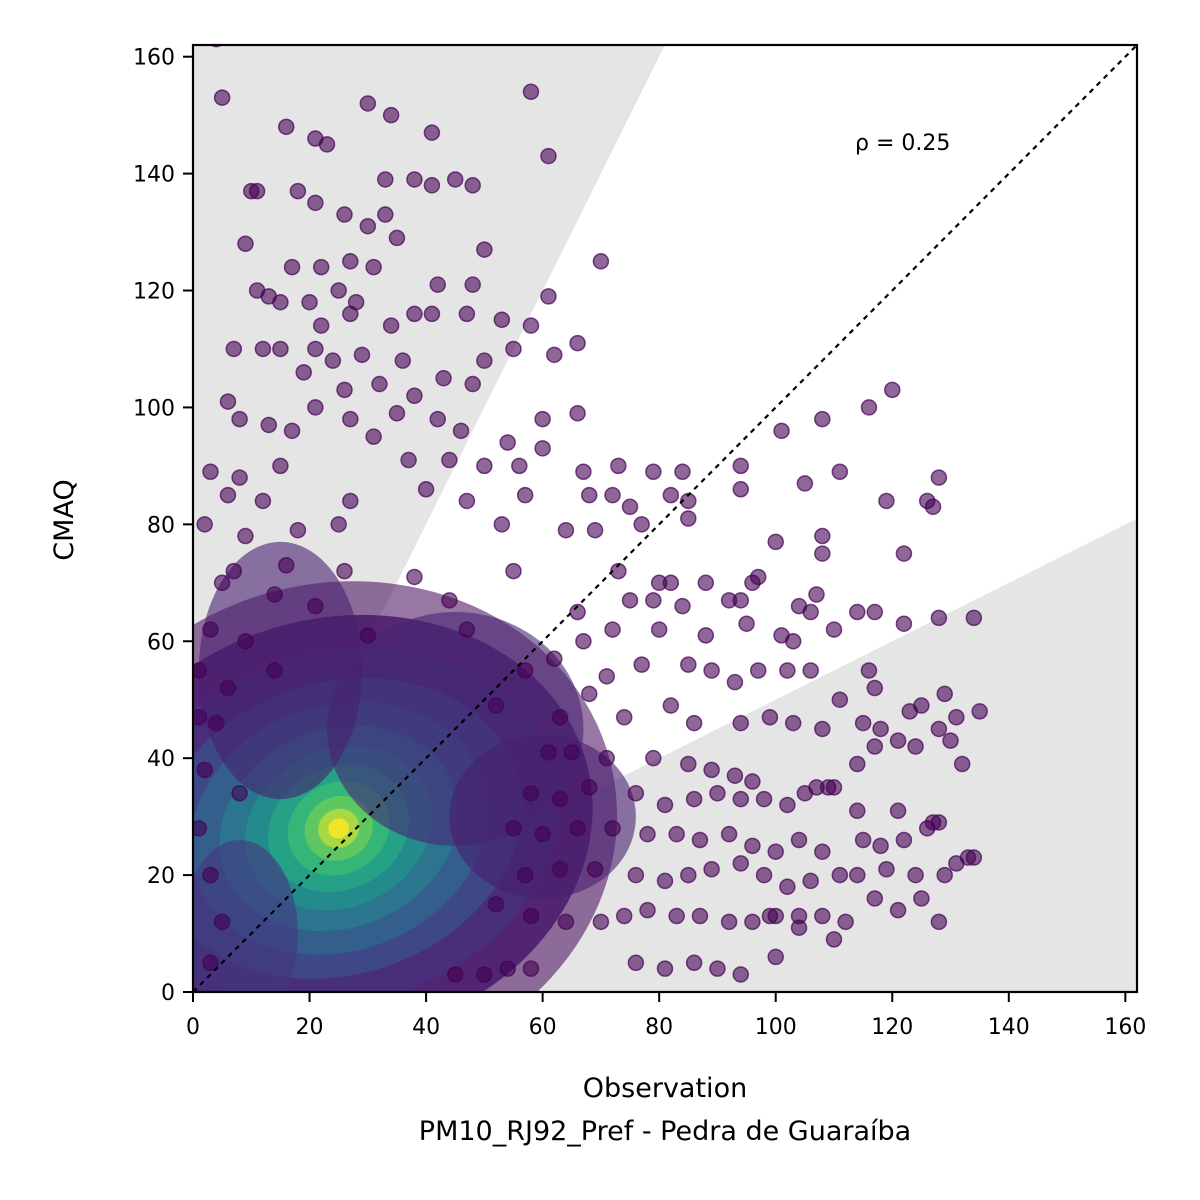 This screenshot has height=1200, width=1200. Describe the element at coordinates (543, 1027) in the screenshot. I see `x-tick-label: 60` at that location.